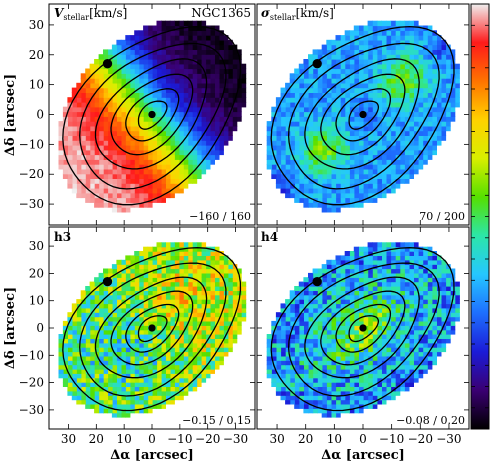  Describe the element at coordinates (220, 216) in the screenshot. I see `range-label-velocity: −160 / 160` at that location.